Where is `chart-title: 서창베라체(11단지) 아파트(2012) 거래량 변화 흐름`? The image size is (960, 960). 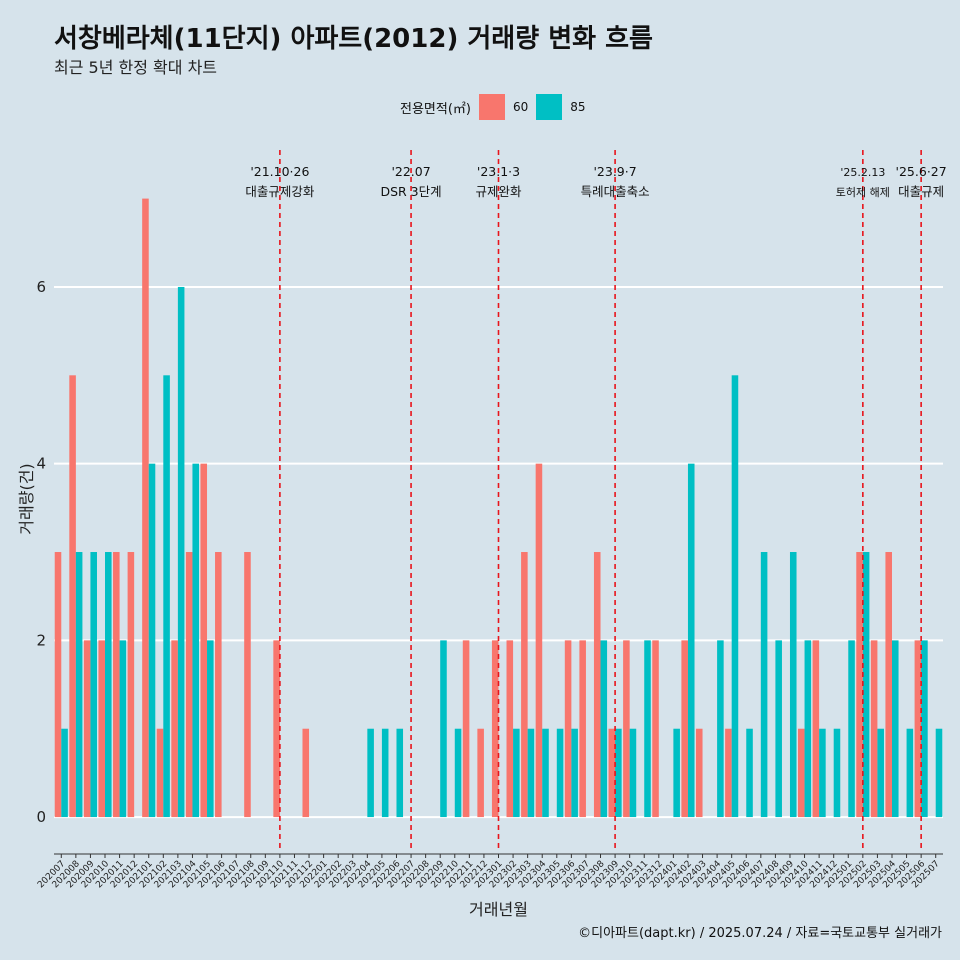
chart-title: 서창베라체(11단지) 아파트(2012) 거래량 변화 흐름 is located at coordinates (353, 39).